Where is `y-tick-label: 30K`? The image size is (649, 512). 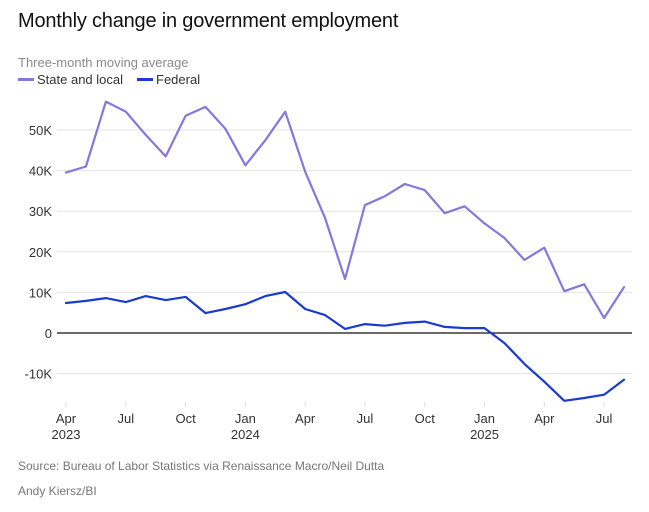 y-tick-label: 30K is located at coordinates (40, 211).